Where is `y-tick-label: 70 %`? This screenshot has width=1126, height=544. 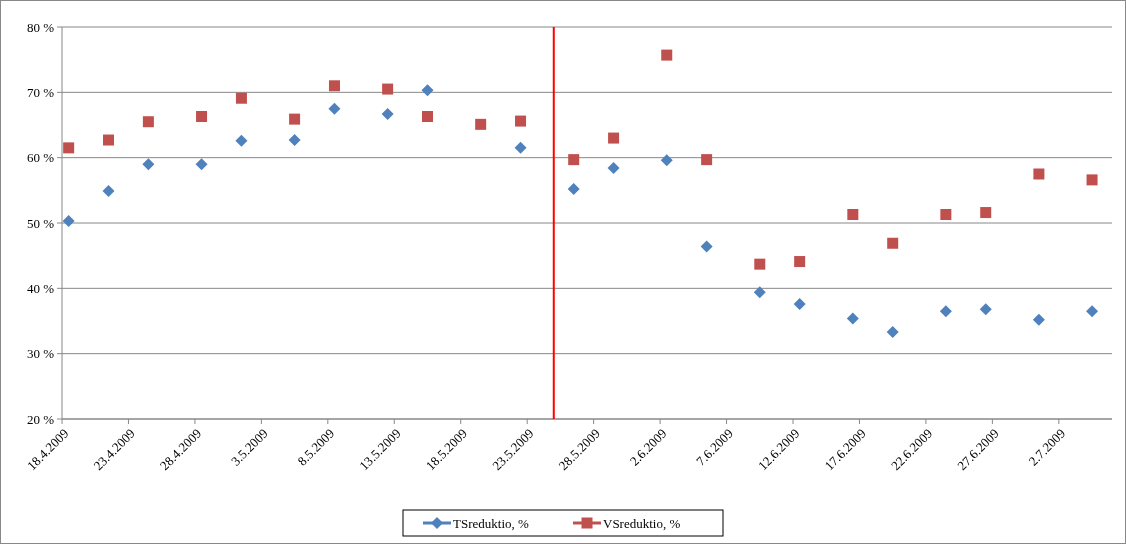 y-tick-label: 70 % is located at coordinates (40, 92).